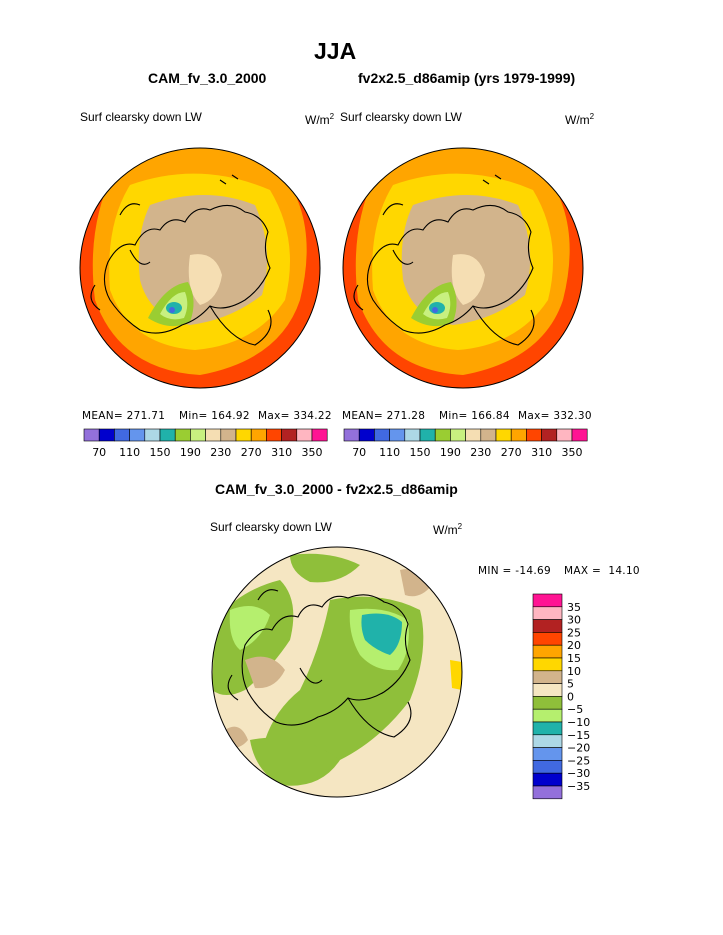 This screenshot has width=723, height=935. I want to click on diff-colorbar-tick-label: 25, so click(574, 632).